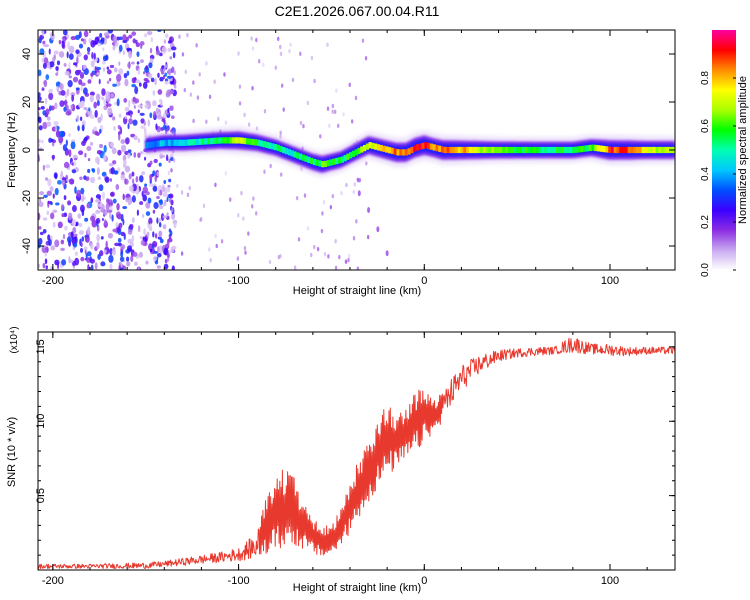  I want to click on top-y-tick-label: 40, so click(27, 54).